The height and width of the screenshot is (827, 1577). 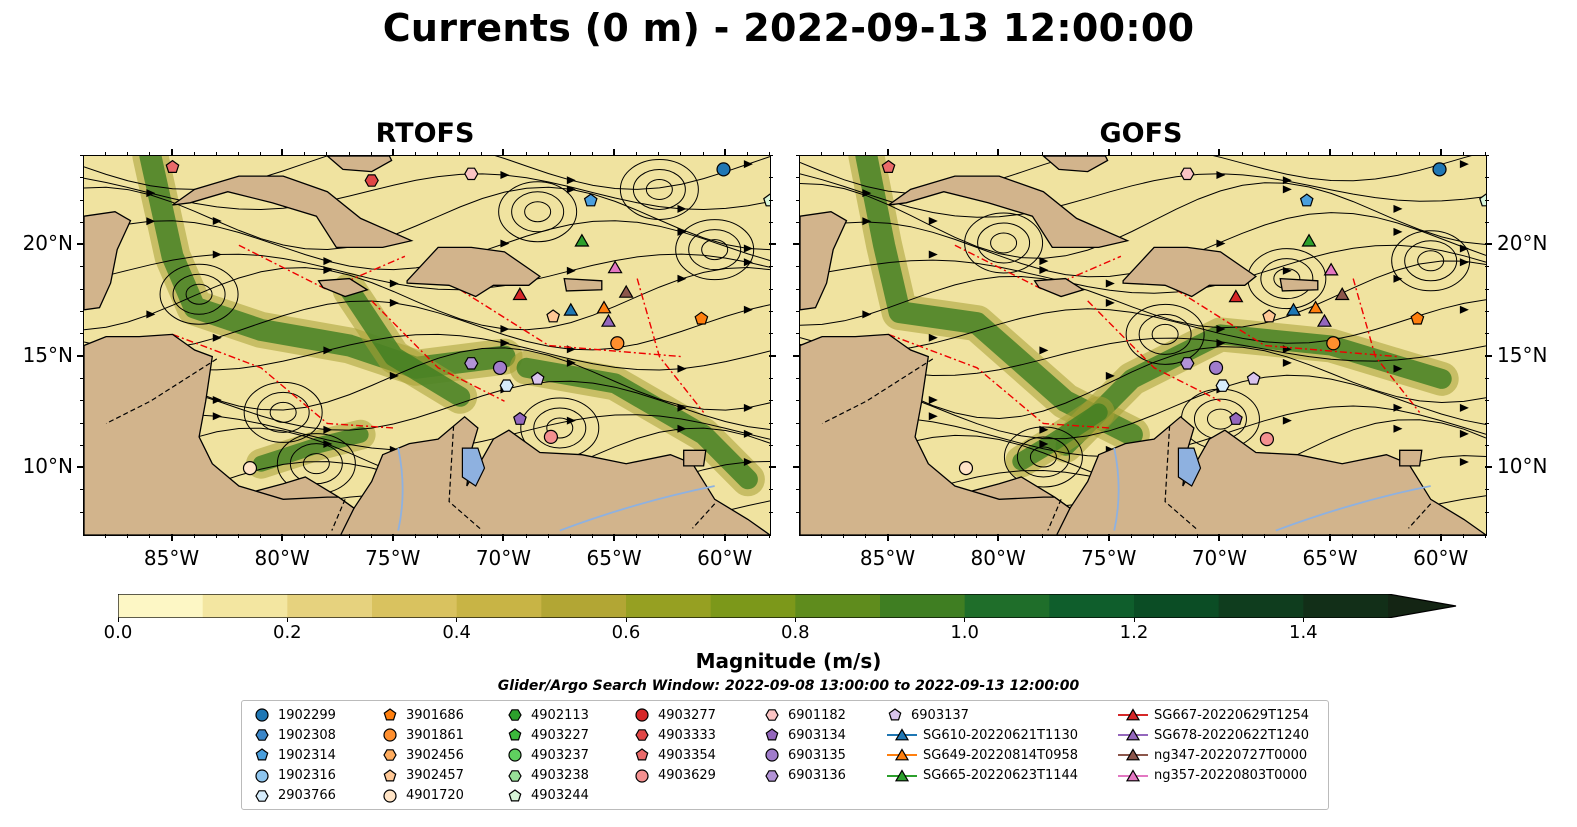 I want to click on observation-SG649-20220814T0958, so click(x=604, y=307).